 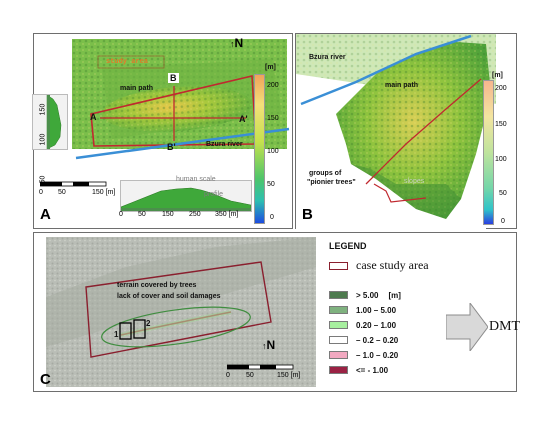 What do you see at coordinates (196, 179) in the screenshot?
I see `human-scale-label: human scale` at bounding box center [196, 179].